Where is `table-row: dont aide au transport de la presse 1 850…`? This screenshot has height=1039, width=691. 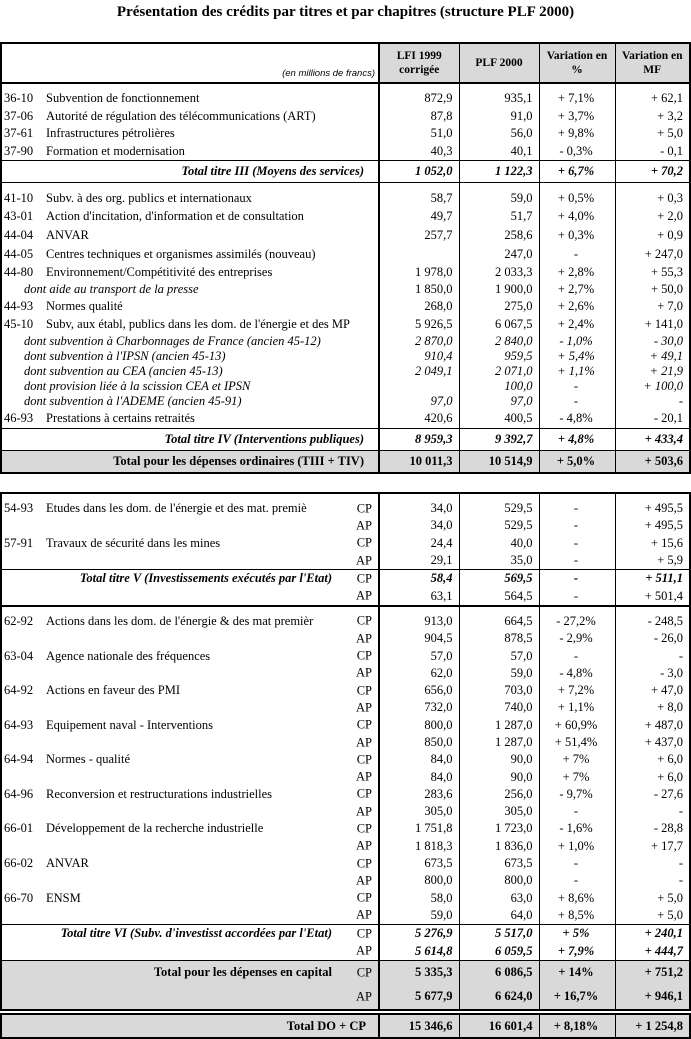
table-row: dont aide au transport de la presse 1 850… is located at coordinates (345, 289).